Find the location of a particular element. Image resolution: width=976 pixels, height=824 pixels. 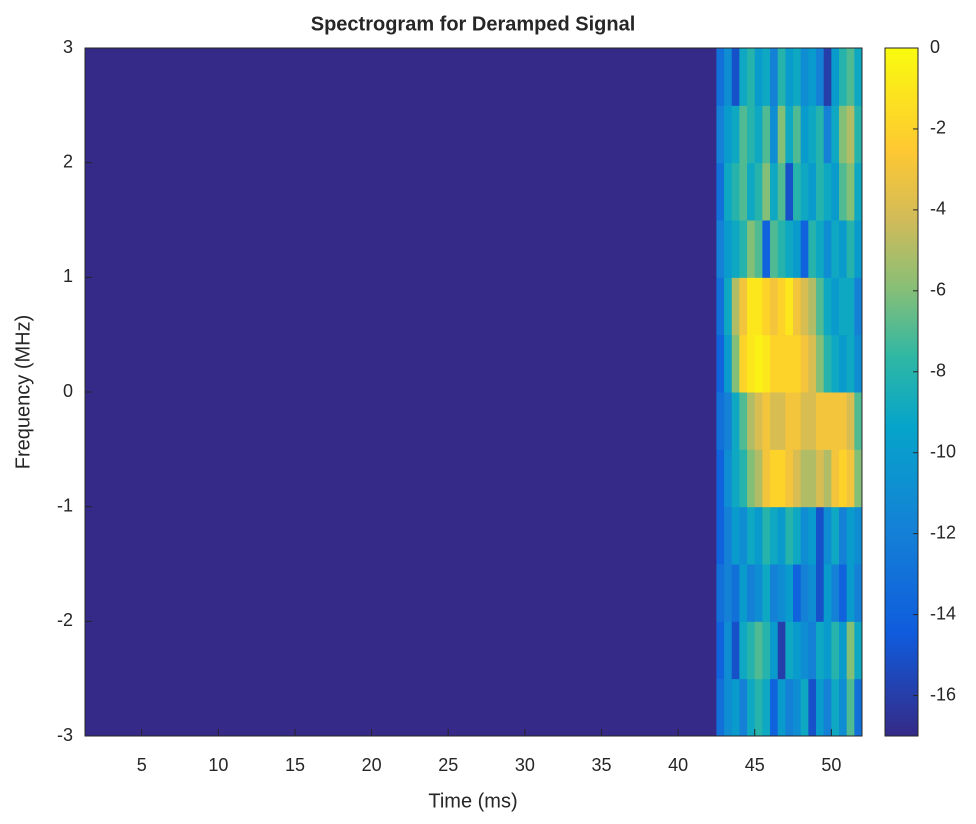

colorbar-tick-label: -4 is located at coordinates (938, 209).